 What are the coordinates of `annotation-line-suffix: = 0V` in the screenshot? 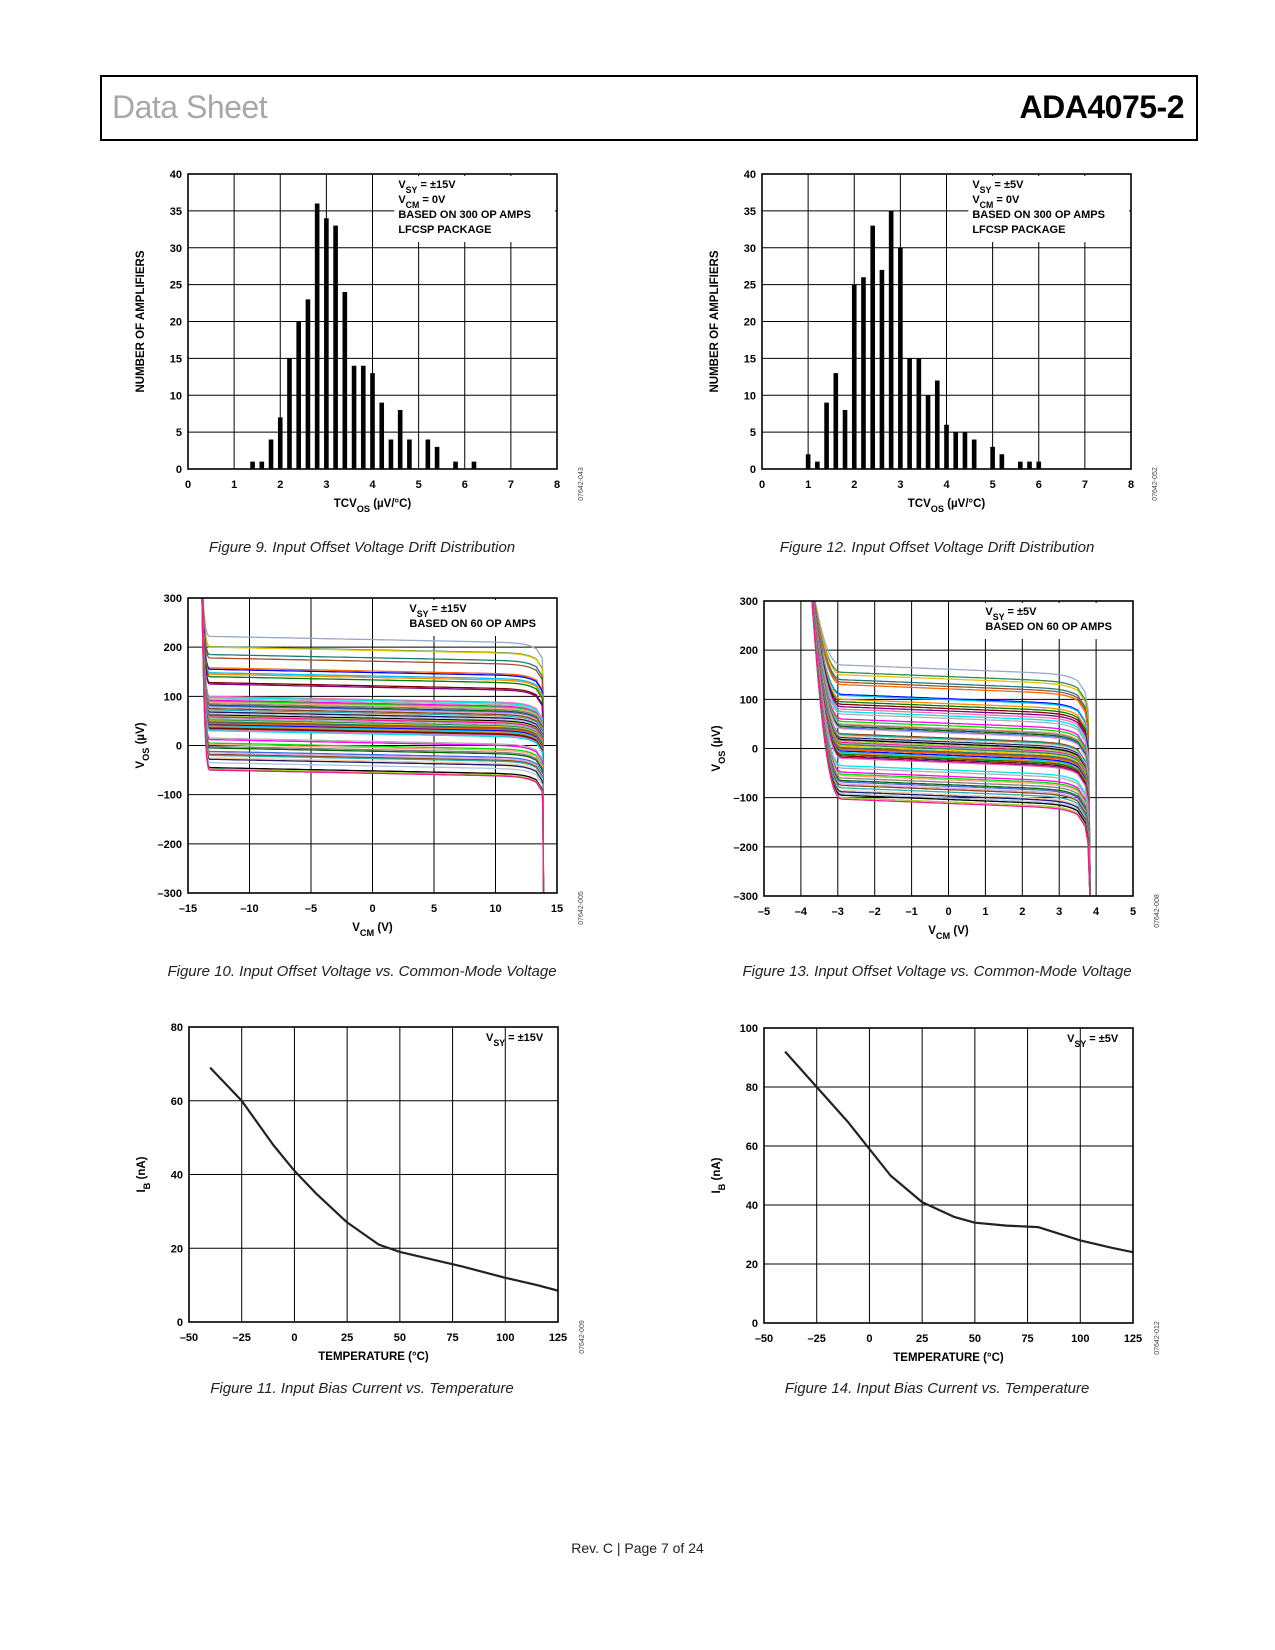 It's located at (432, 200).